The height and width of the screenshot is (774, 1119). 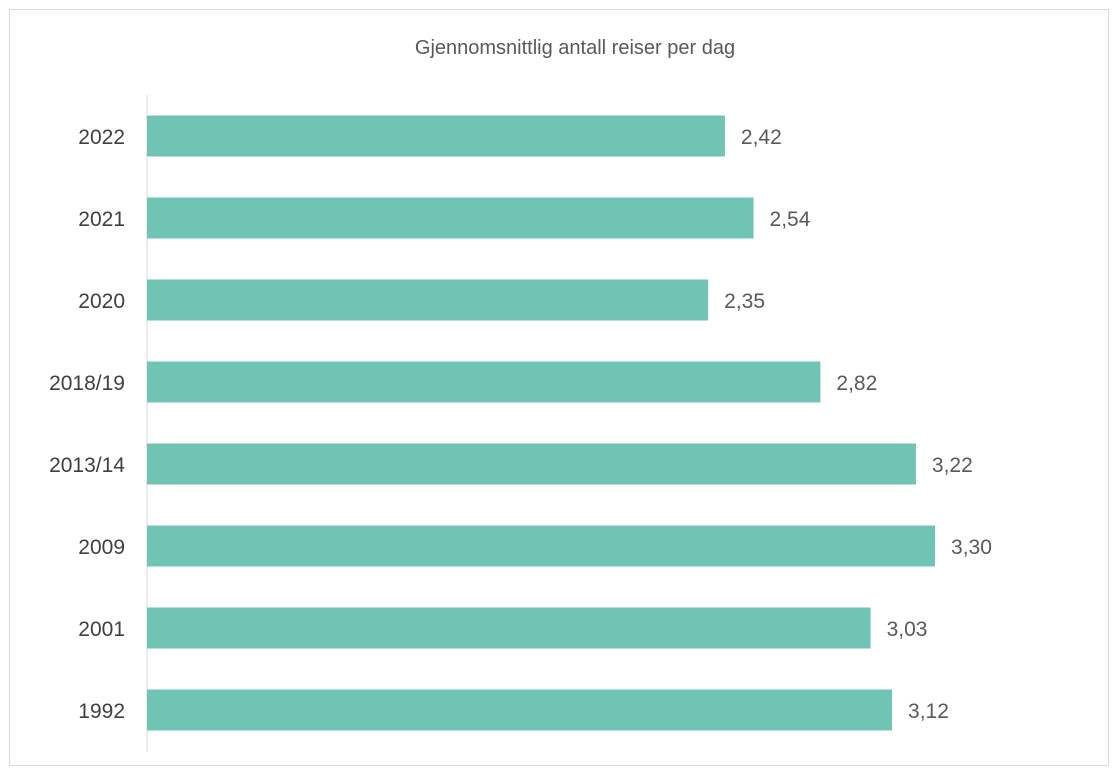 I want to click on data-label: 2,35, so click(x=744, y=301).